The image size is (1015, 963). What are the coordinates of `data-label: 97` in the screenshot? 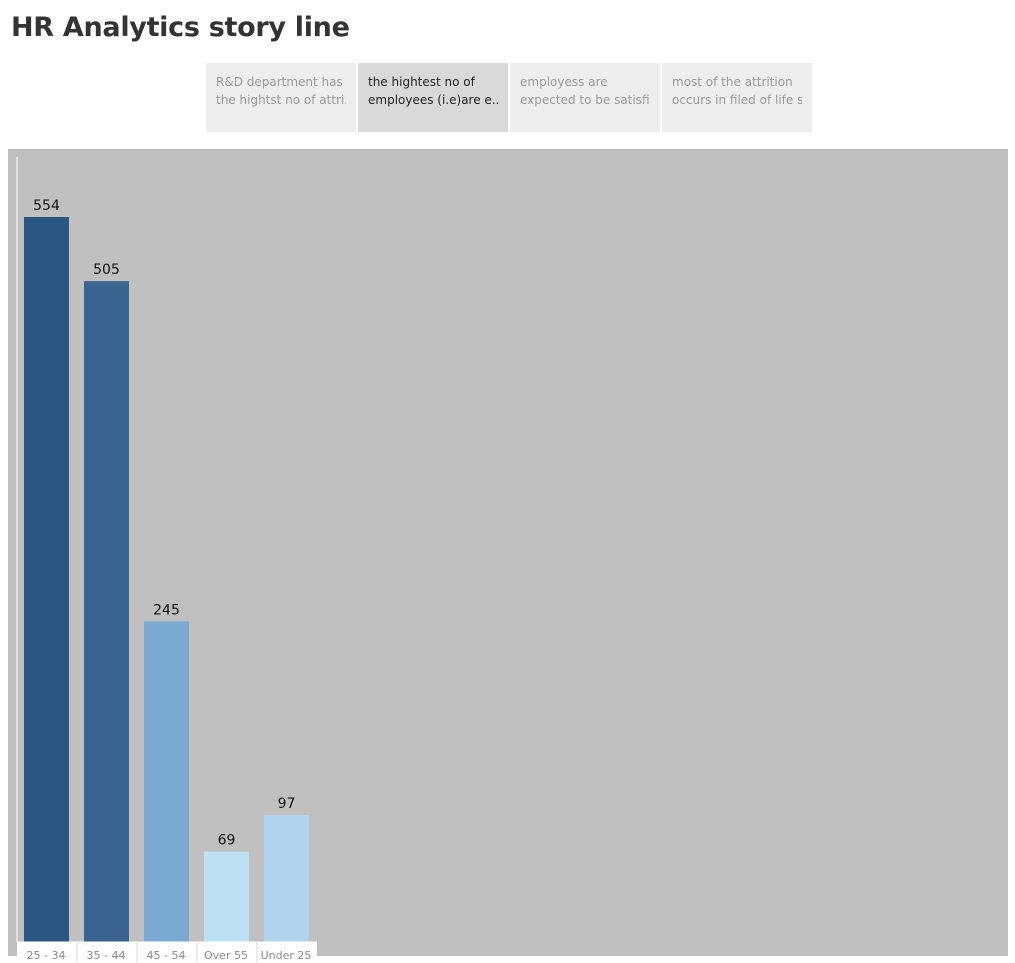 It's located at (287, 804).